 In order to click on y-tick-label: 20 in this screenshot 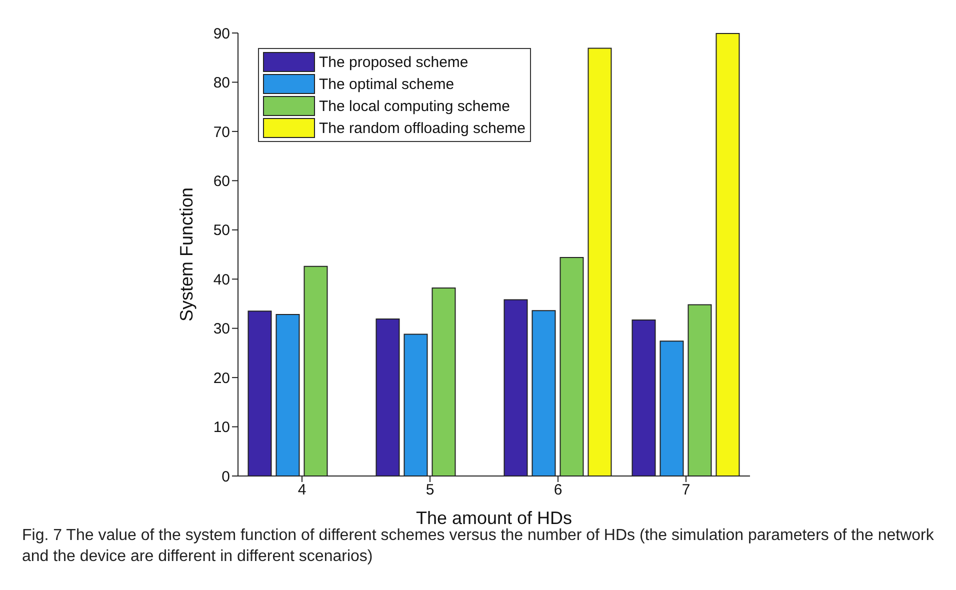, I will do `click(221, 378)`.